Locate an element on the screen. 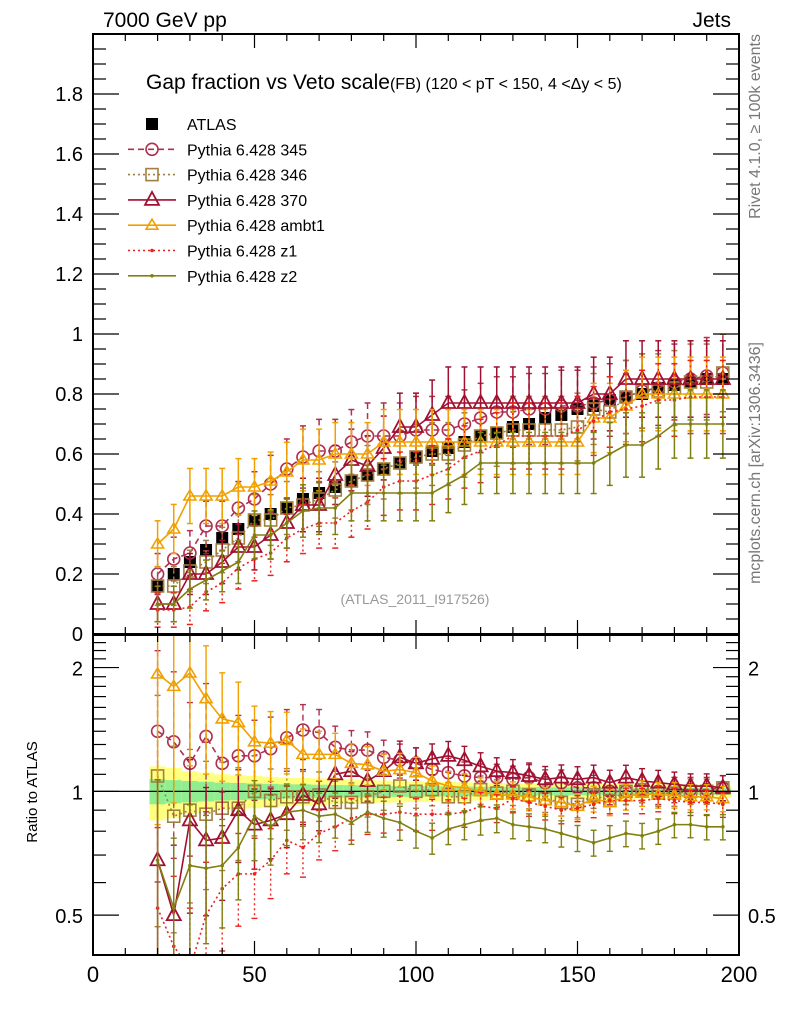  legend-label: Pythia 6.428 346 is located at coordinates (247, 176).